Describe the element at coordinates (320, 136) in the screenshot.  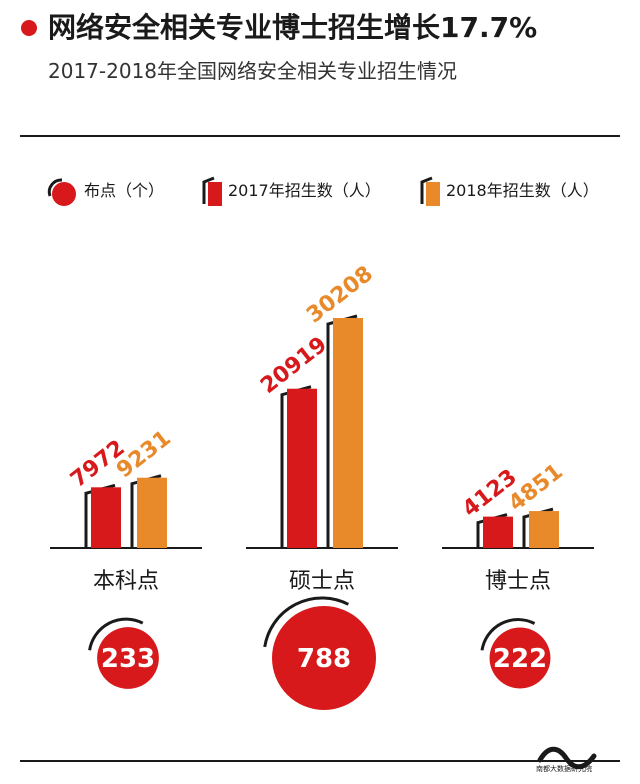
I see `top-divider` at that location.